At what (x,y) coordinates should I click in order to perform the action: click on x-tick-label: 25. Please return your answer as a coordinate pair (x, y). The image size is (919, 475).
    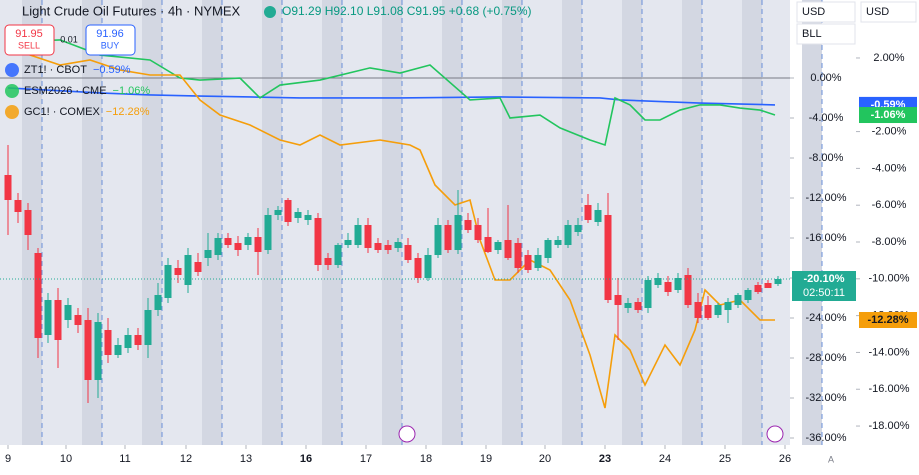
    Looking at the image, I should click on (725, 459).